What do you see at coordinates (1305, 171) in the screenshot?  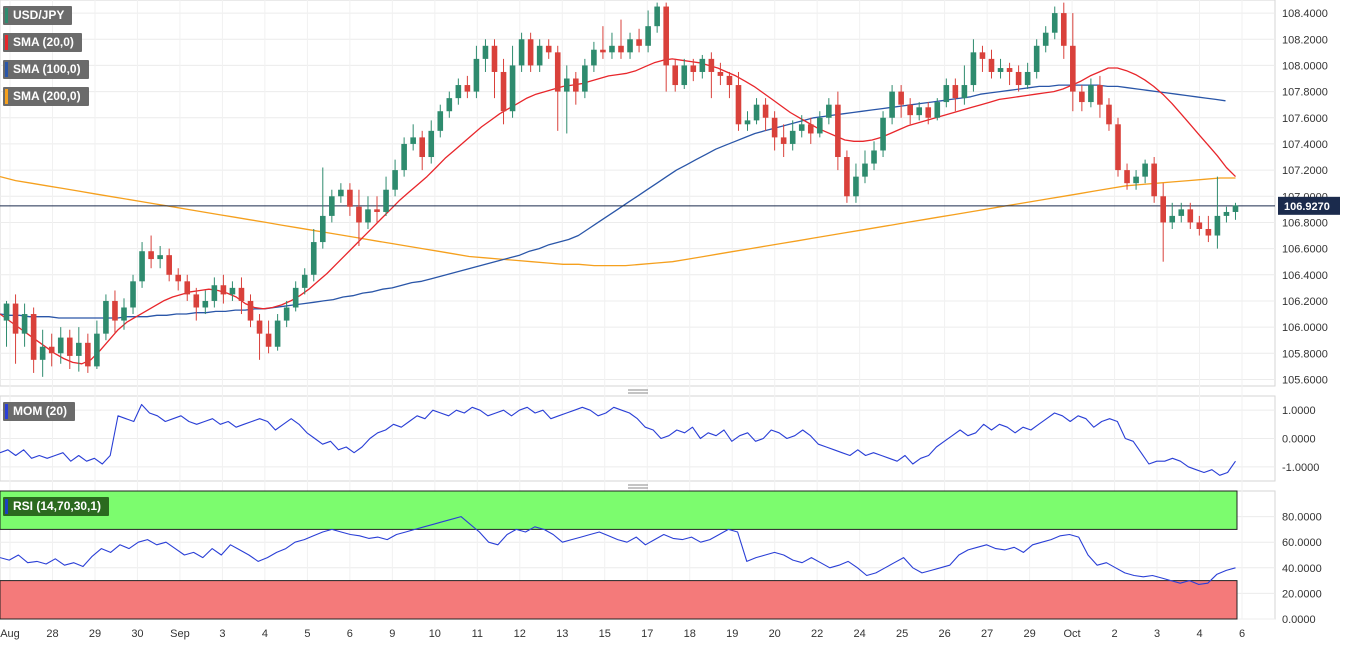 I see `price-y-tick-label: 107.2000` at bounding box center [1305, 171].